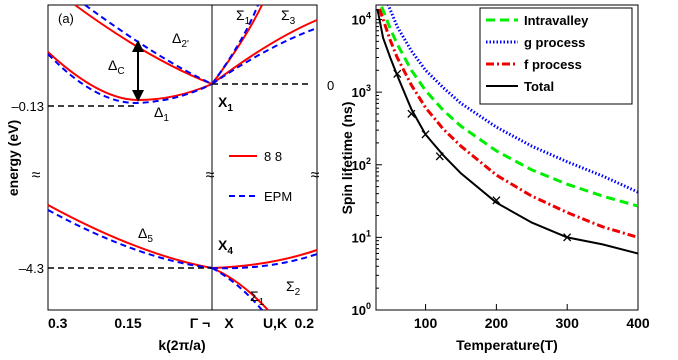 The image size is (678, 360). I want to click on y-tick-label: 10¹, so click(361, 236).